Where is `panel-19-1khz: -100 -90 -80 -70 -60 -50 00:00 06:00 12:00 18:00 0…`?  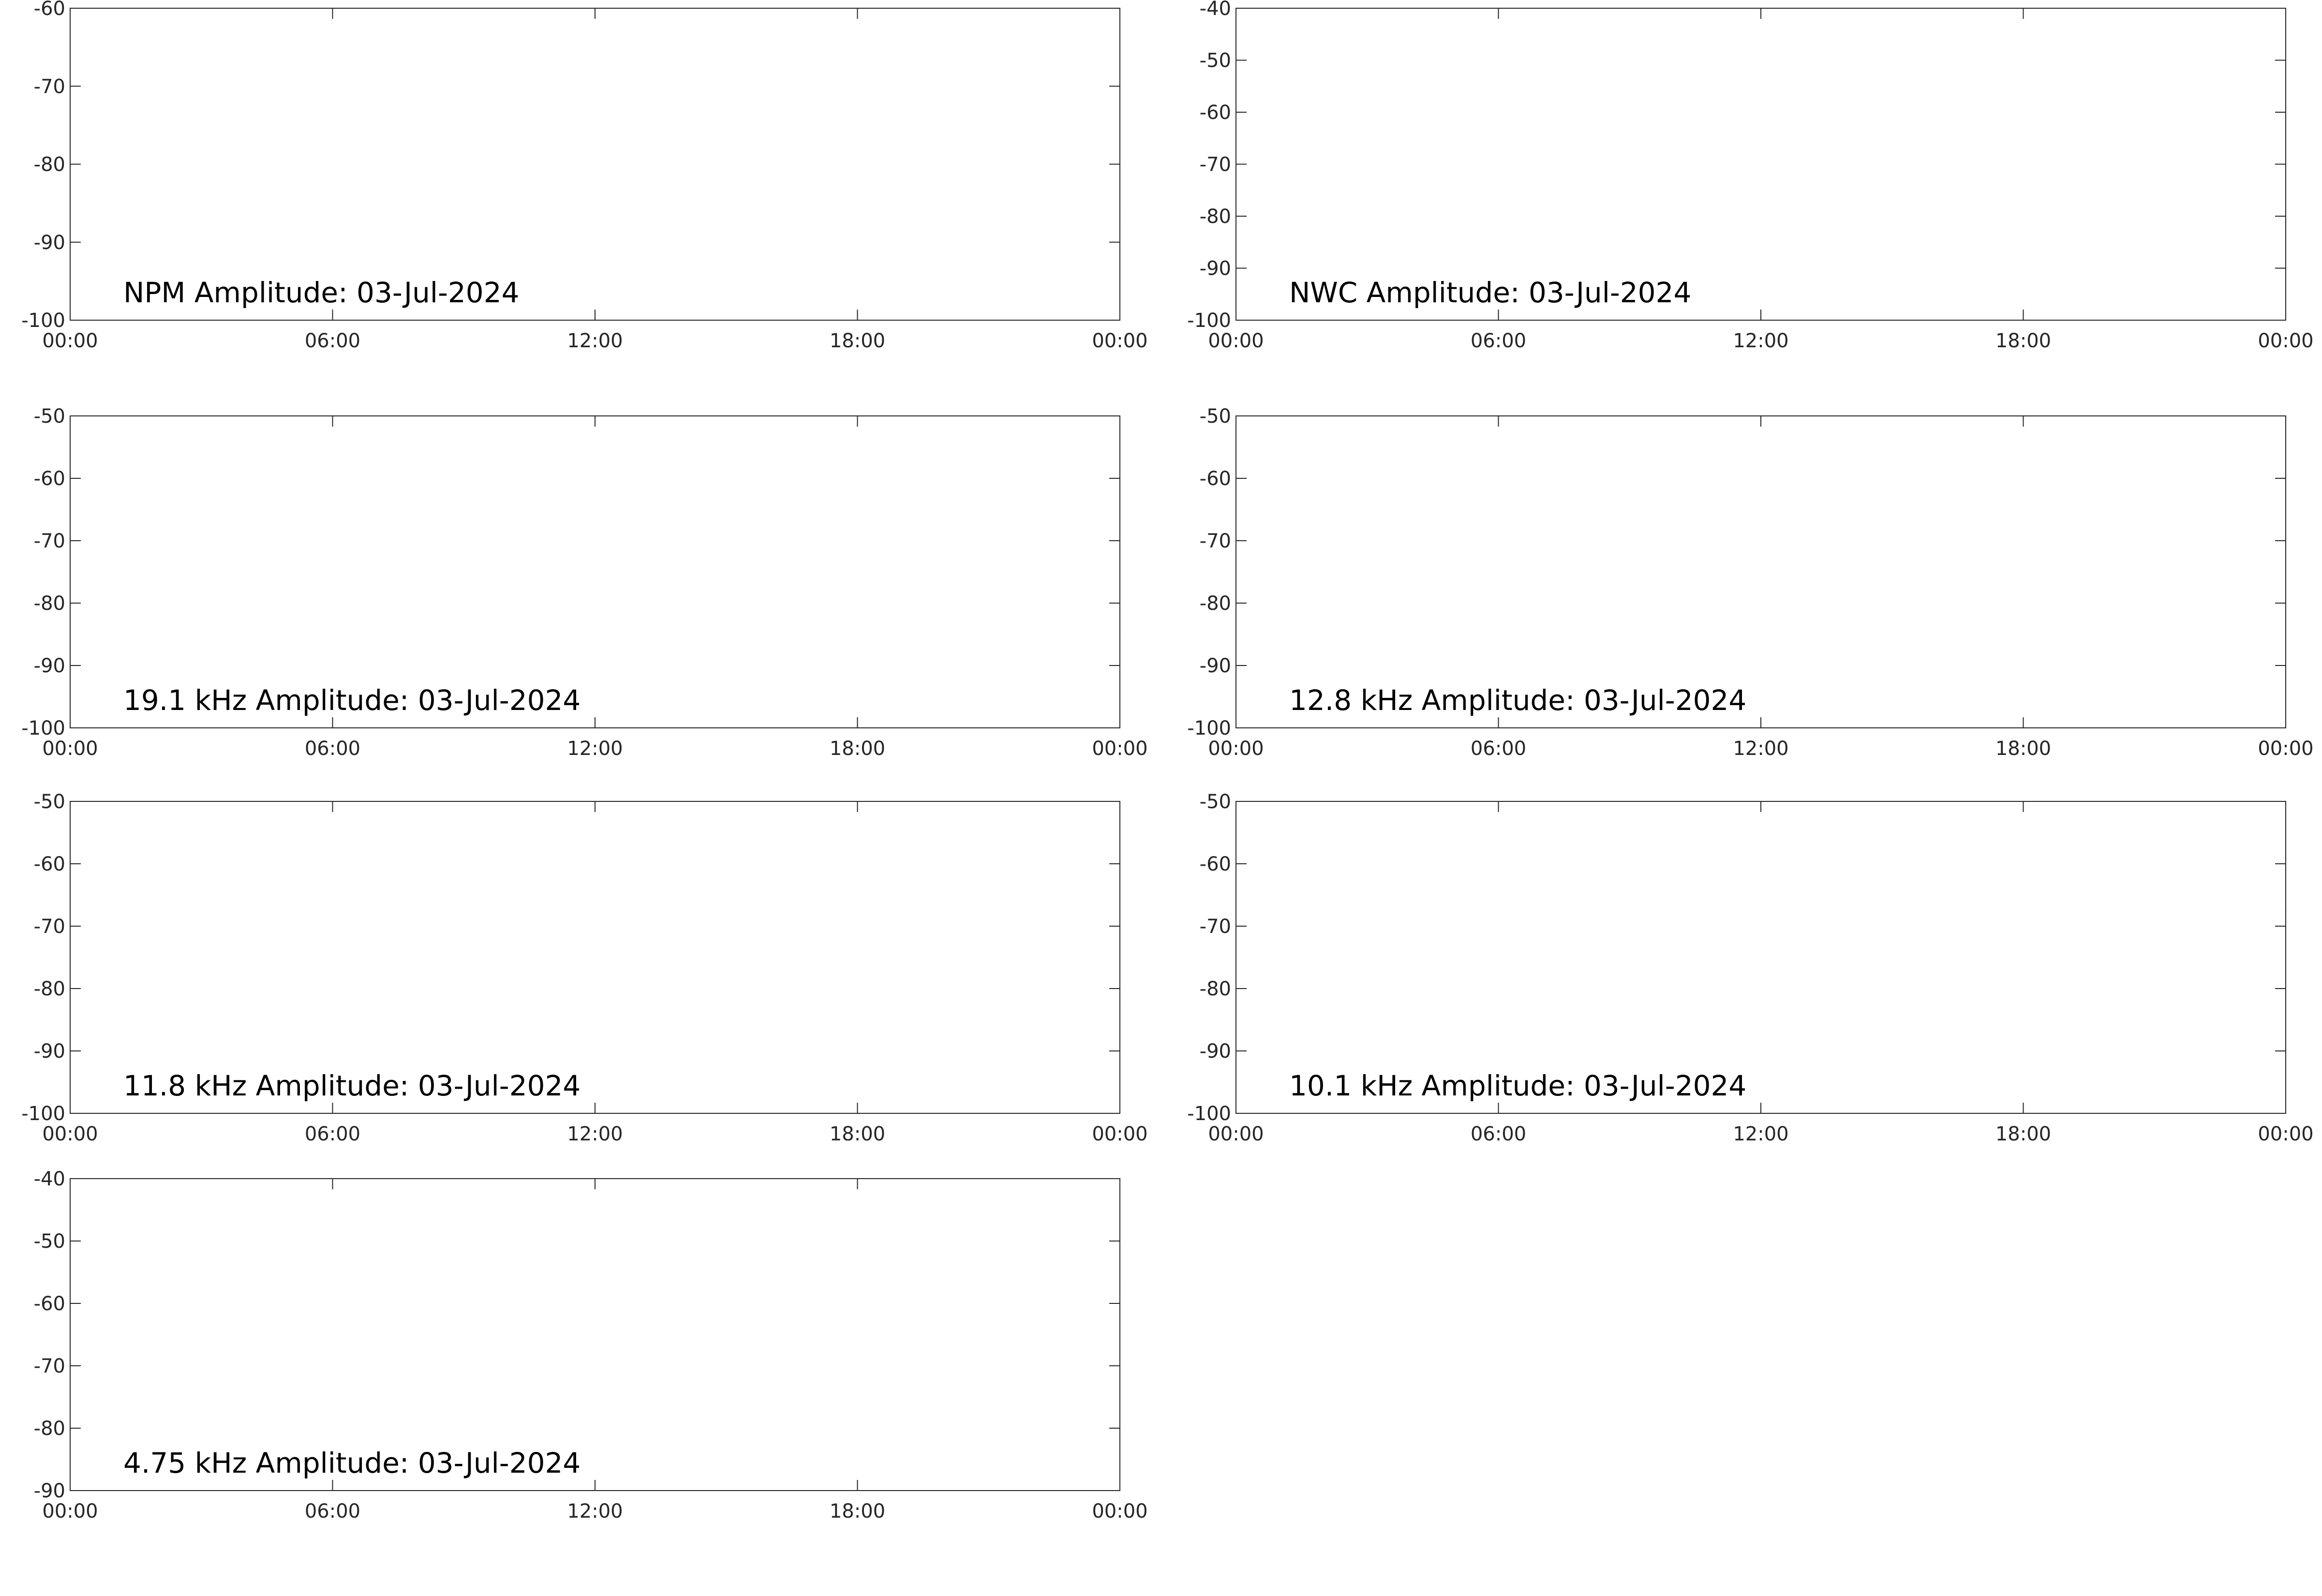
panel-19-1khz: -100 -90 -80 -70 -60 -50 00:00 06:00 12:00 18:00 0… is located at coordinates (584, 582).